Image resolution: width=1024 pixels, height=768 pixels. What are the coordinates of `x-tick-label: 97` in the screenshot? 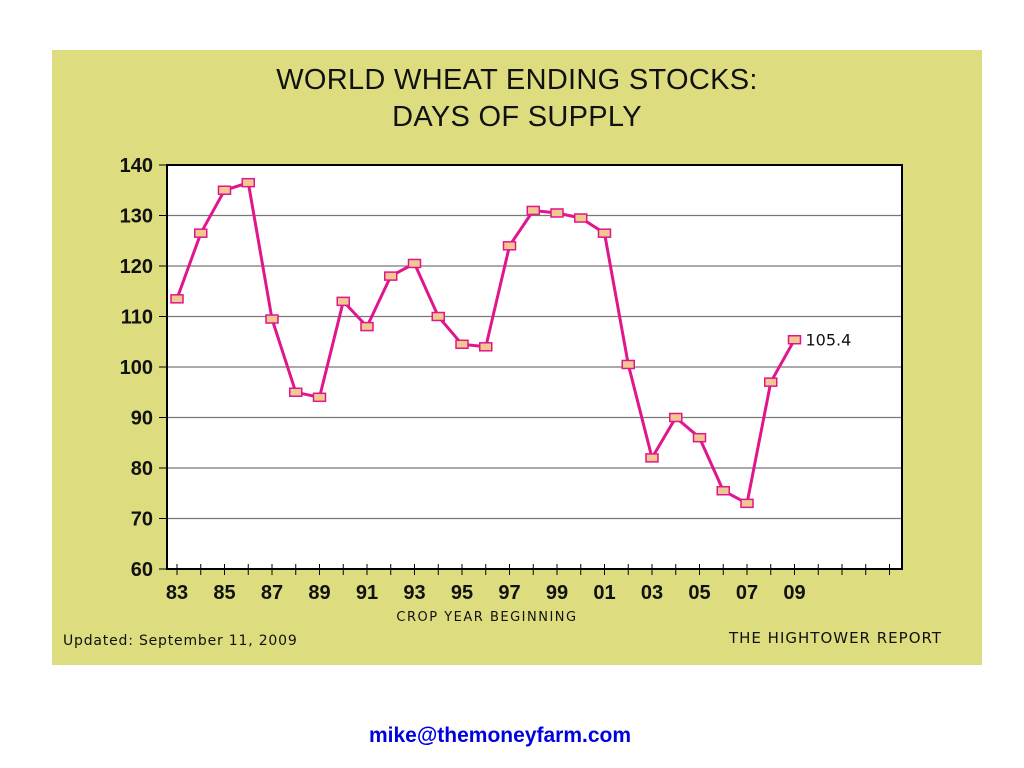 It's located at (509, 593).